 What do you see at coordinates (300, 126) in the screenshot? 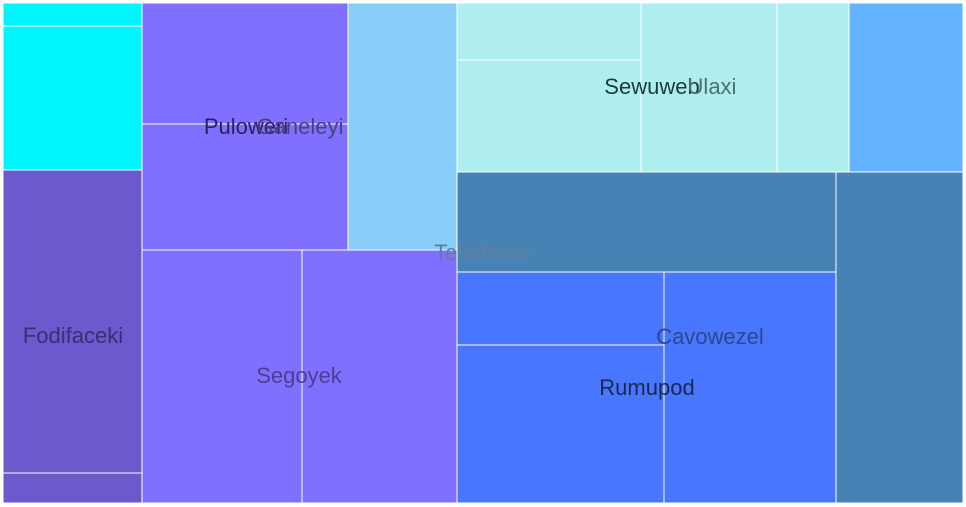
I see `treemap-label-ganeleyi: Ganeleyi` at bounding box center [300, 126].